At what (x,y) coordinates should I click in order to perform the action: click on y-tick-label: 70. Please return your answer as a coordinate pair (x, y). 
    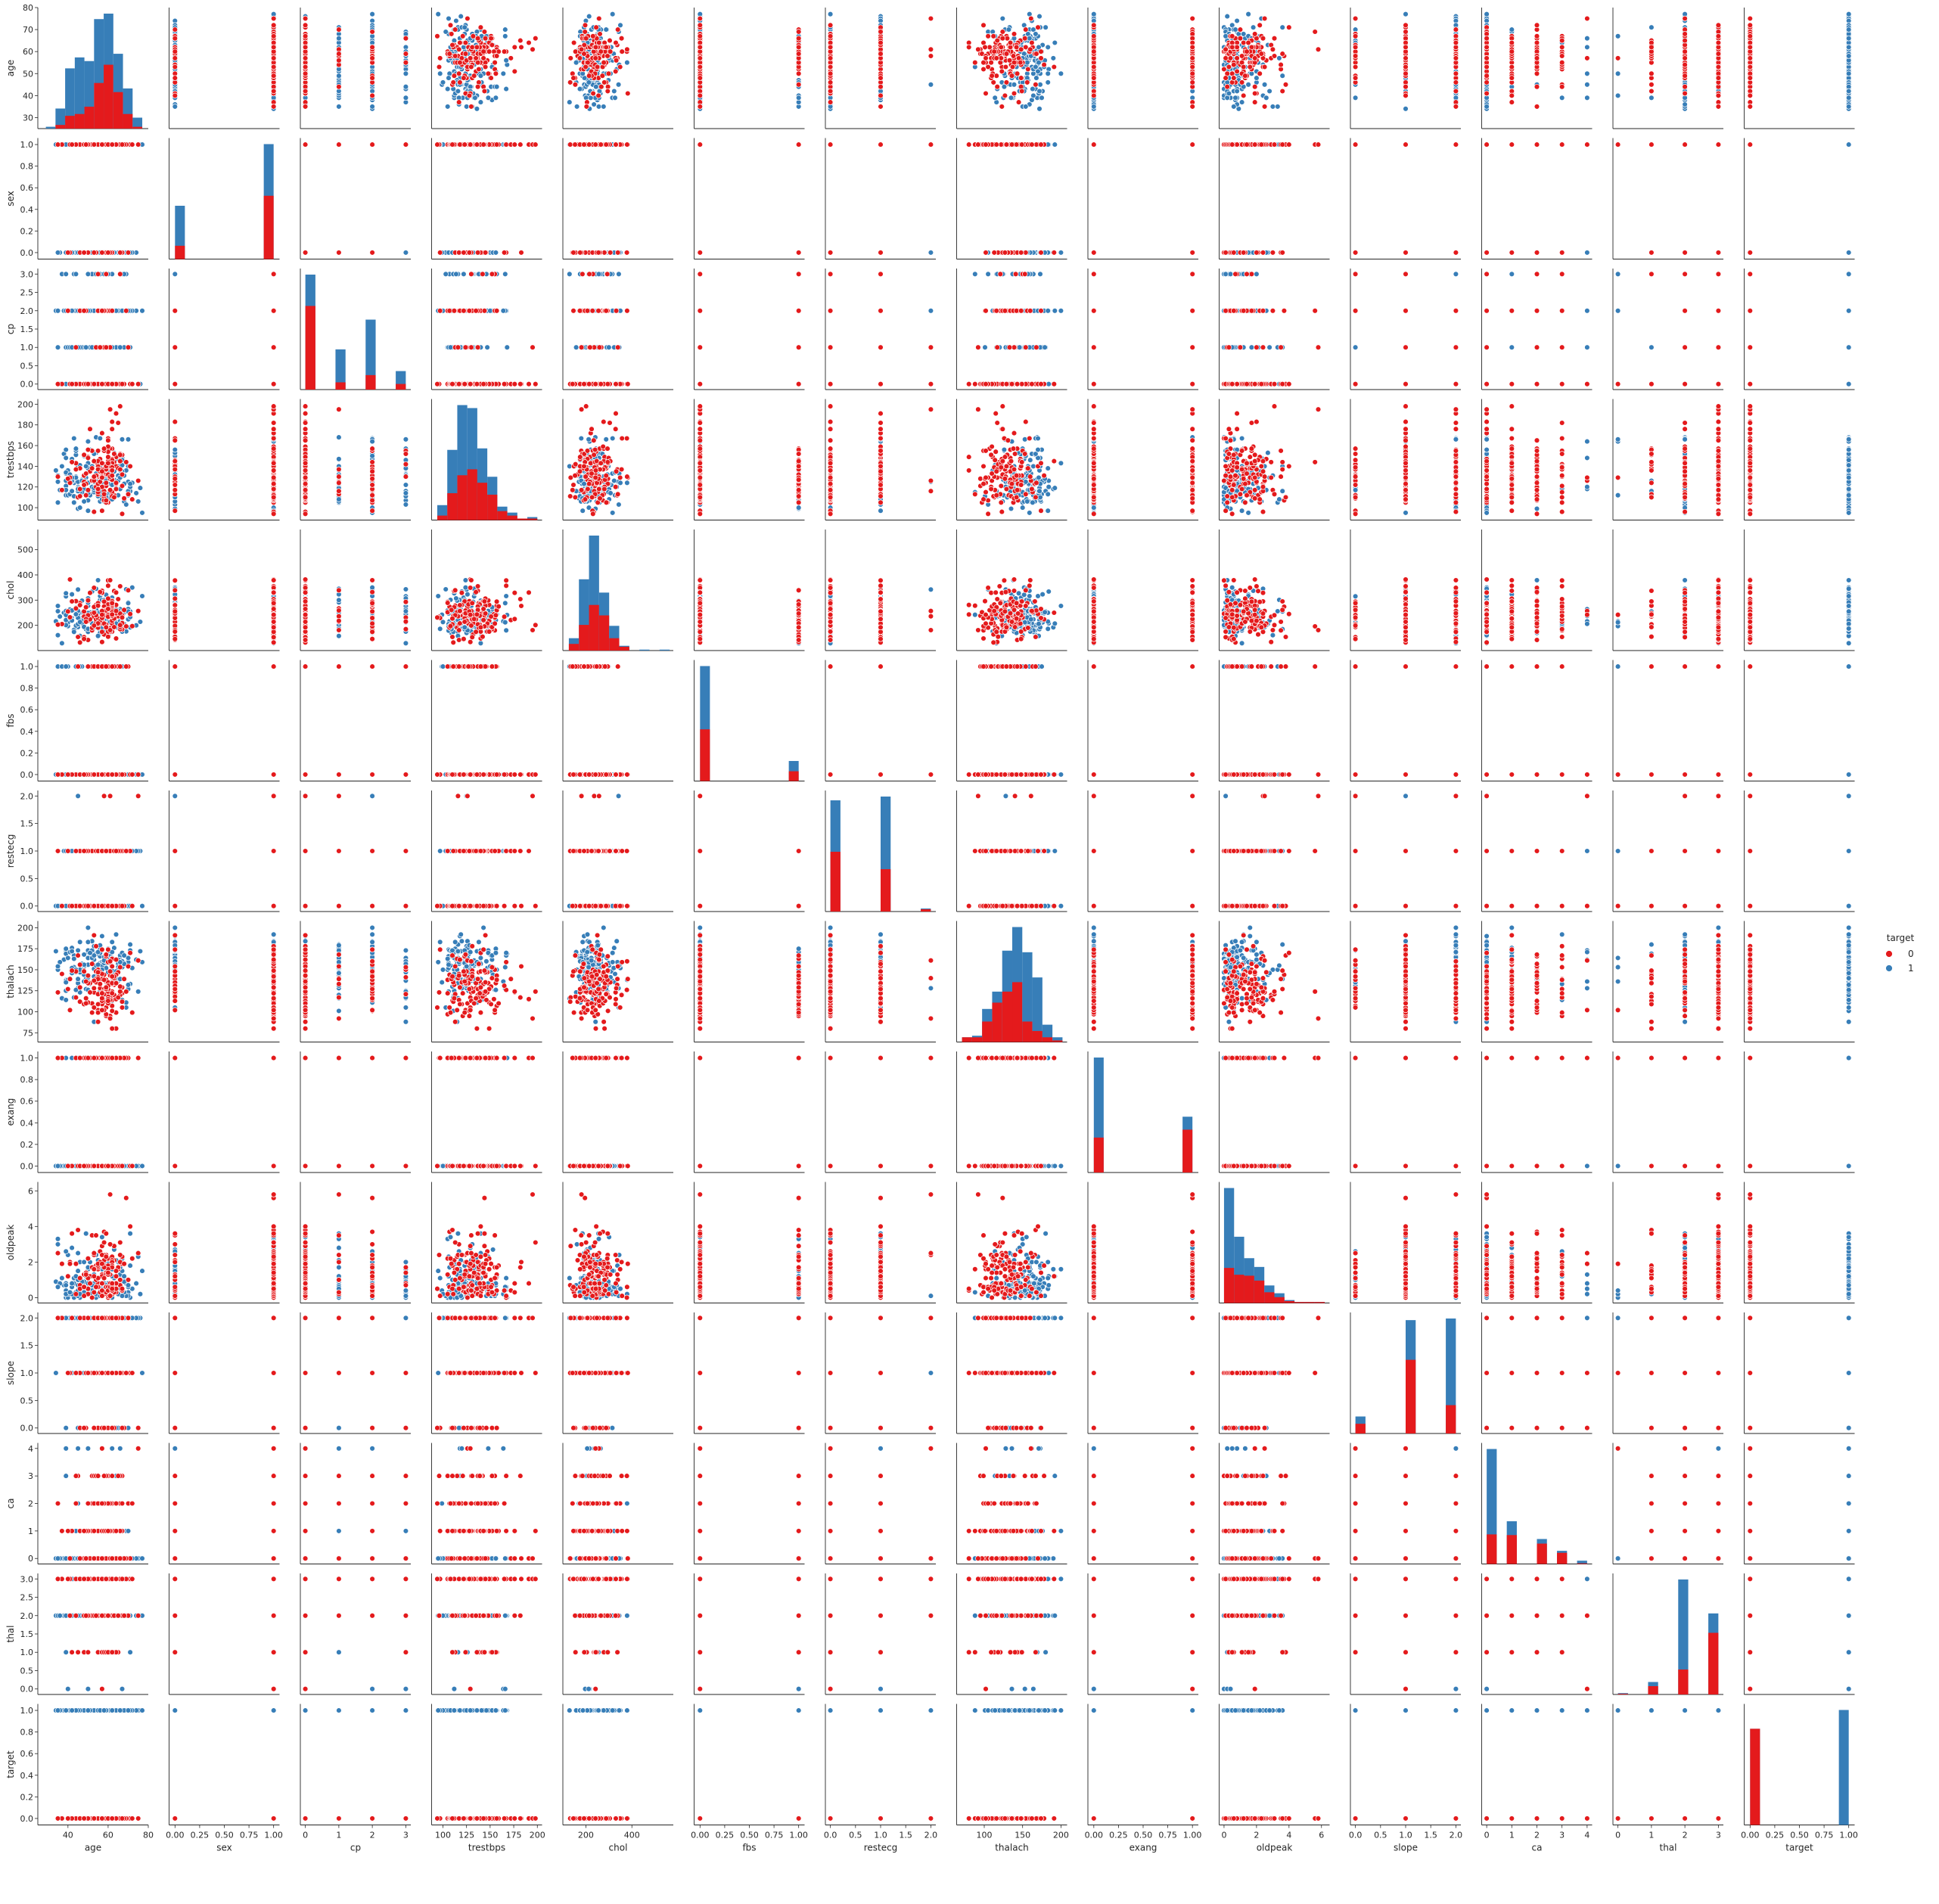
    Looking at the image, I should click on (28, 30).